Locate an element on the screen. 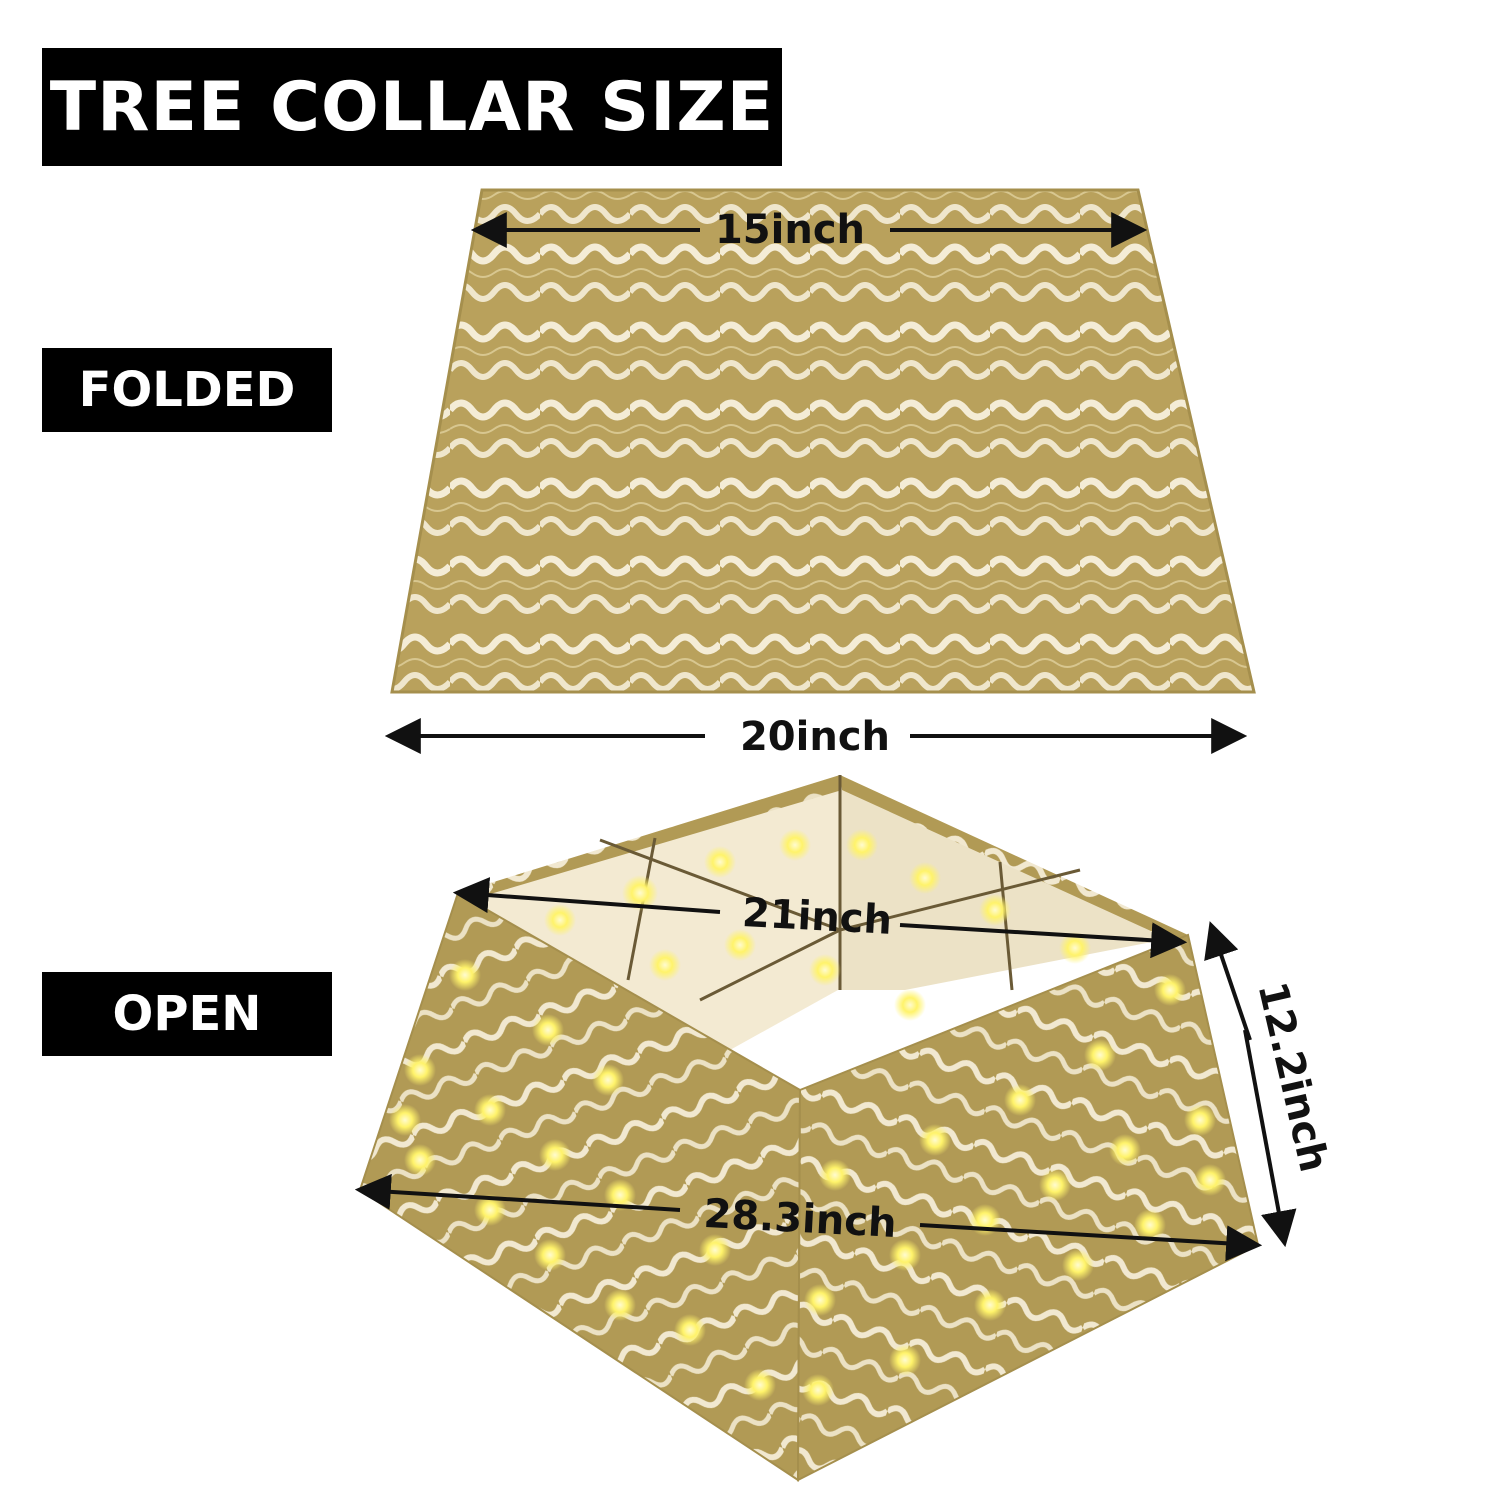 The height and width of the screenshot is (1500, 1500). title-banner: TREE COLLAR SIZE is located at coordinates (412, 107).